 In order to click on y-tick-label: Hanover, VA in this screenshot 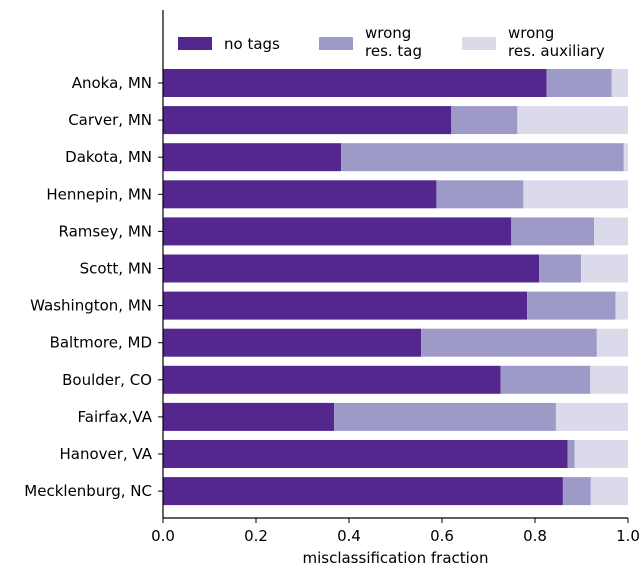, I will do `click(105, 454)`.